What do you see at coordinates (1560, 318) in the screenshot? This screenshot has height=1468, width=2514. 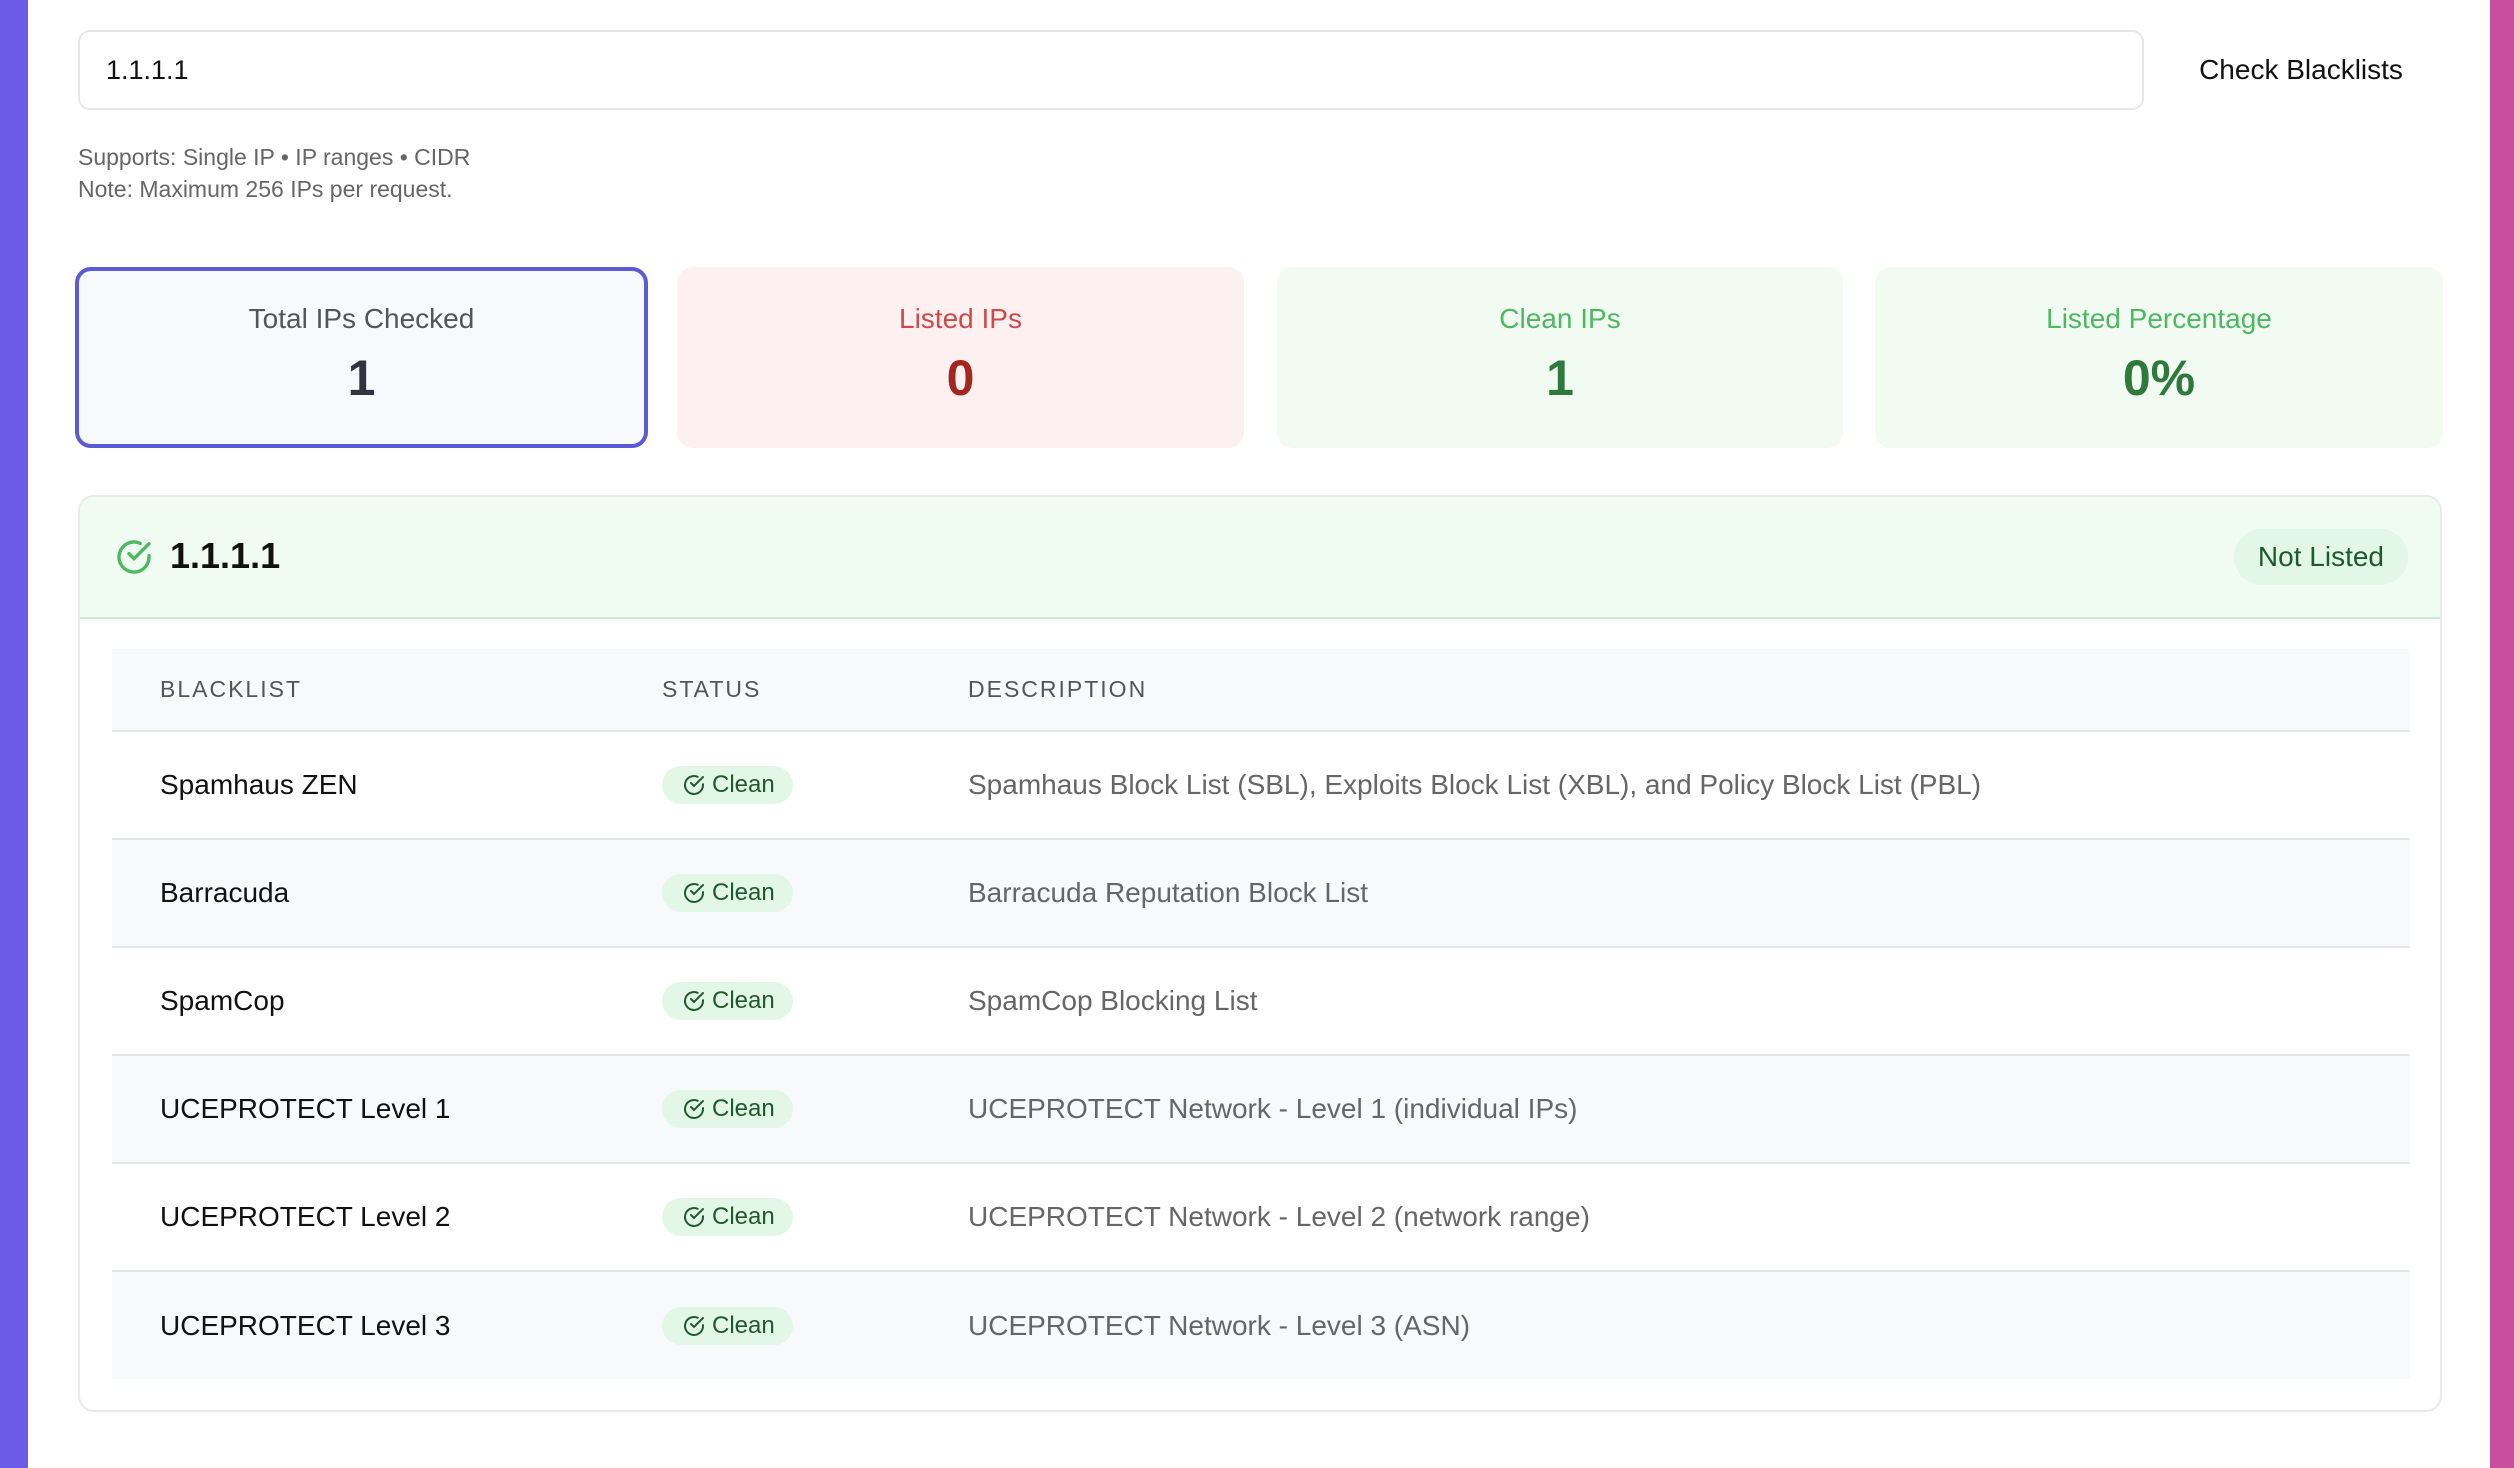 I see `stat-label: Clean IPs` at bounding box center [1560, 318].